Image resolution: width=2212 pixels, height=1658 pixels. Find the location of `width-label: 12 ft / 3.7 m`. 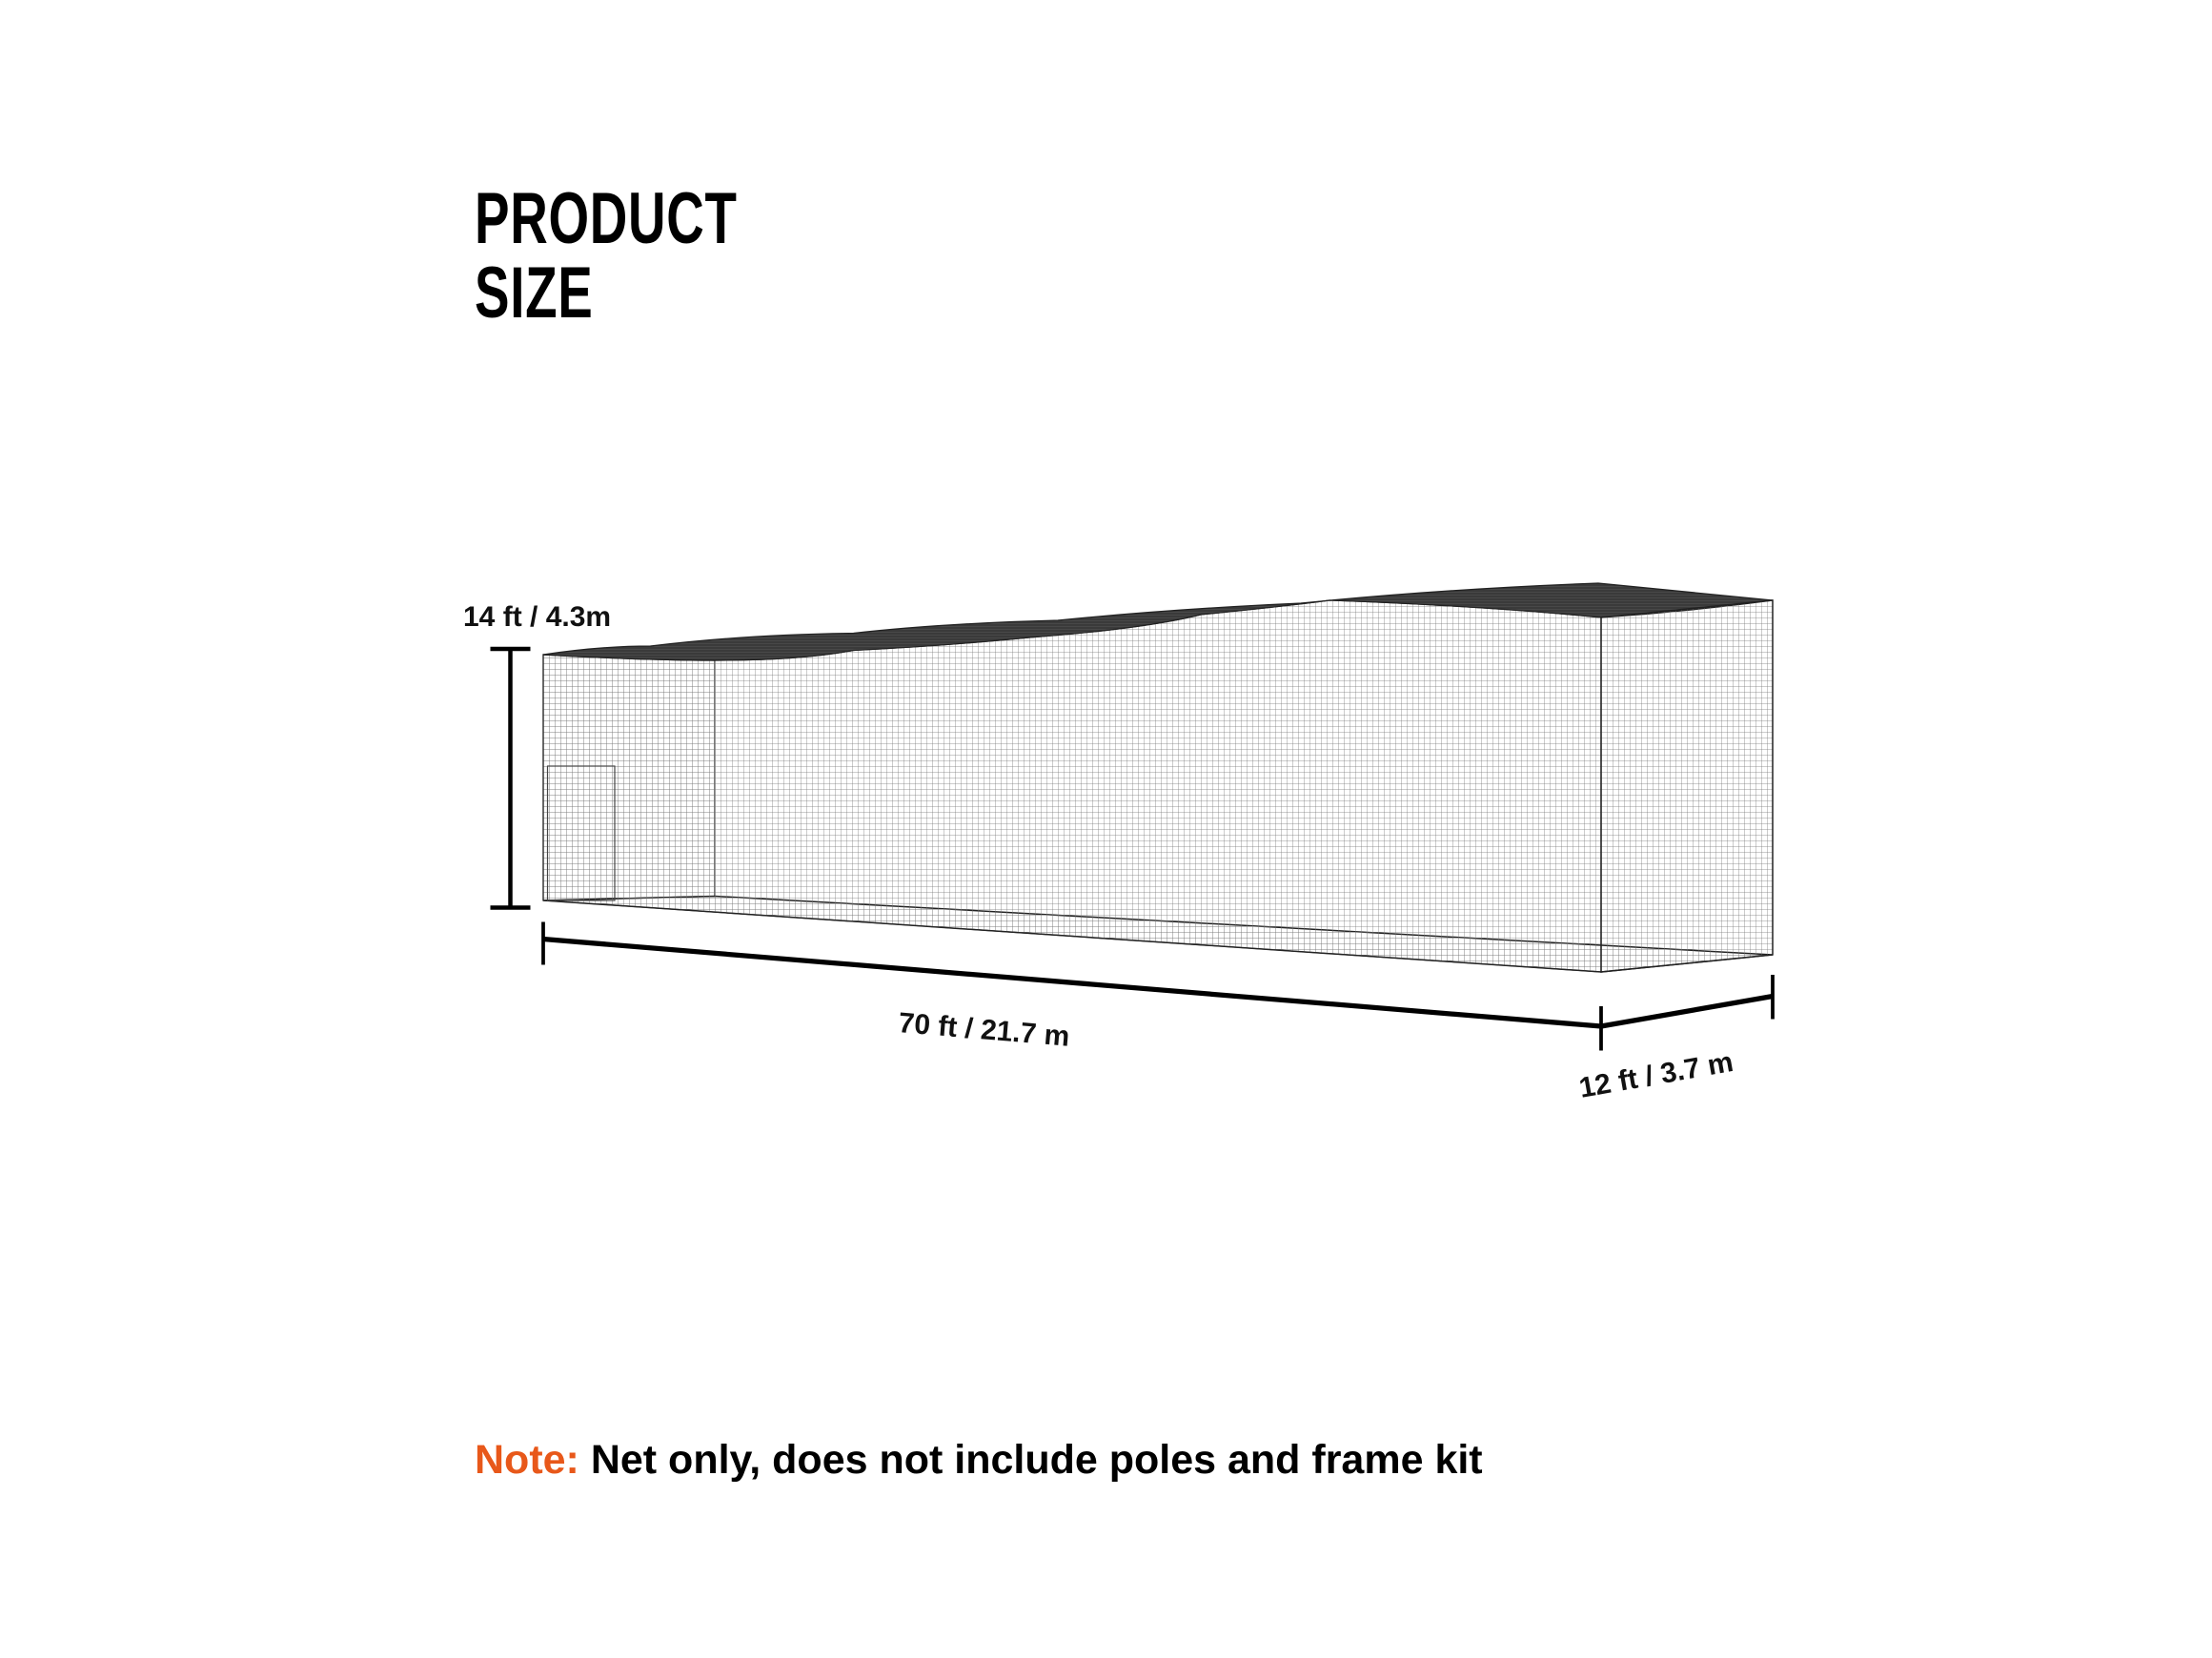

width-label: 12 ft / 3.7 m is located at coordinates (1655, 1075).